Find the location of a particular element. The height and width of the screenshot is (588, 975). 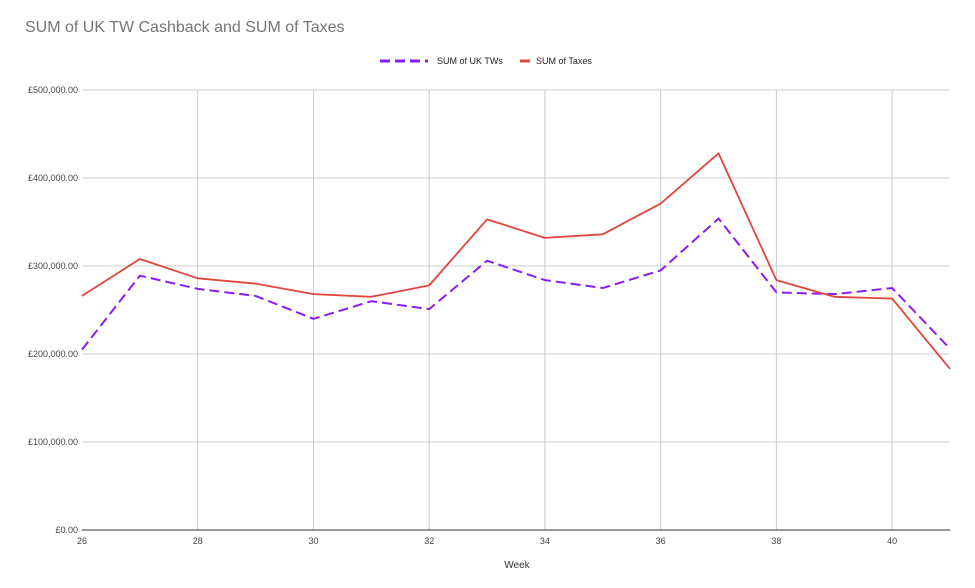

y-tick-label: £300,000.00 is located at coordinates (53, 266).